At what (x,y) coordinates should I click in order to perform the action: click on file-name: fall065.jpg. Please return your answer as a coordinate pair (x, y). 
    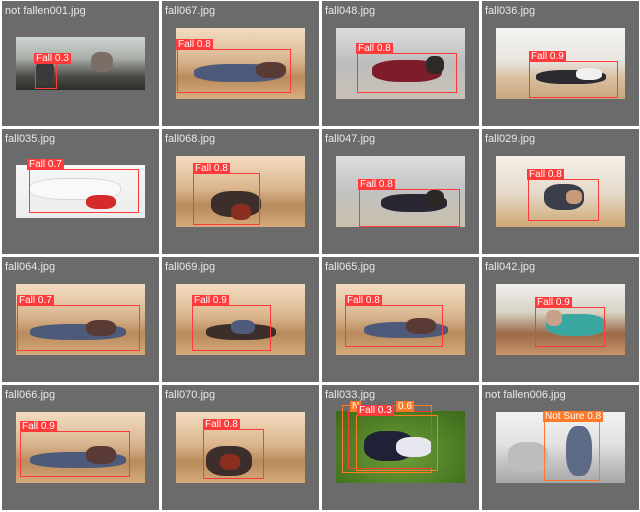
    Looking at the image, I should click on (350, 267).